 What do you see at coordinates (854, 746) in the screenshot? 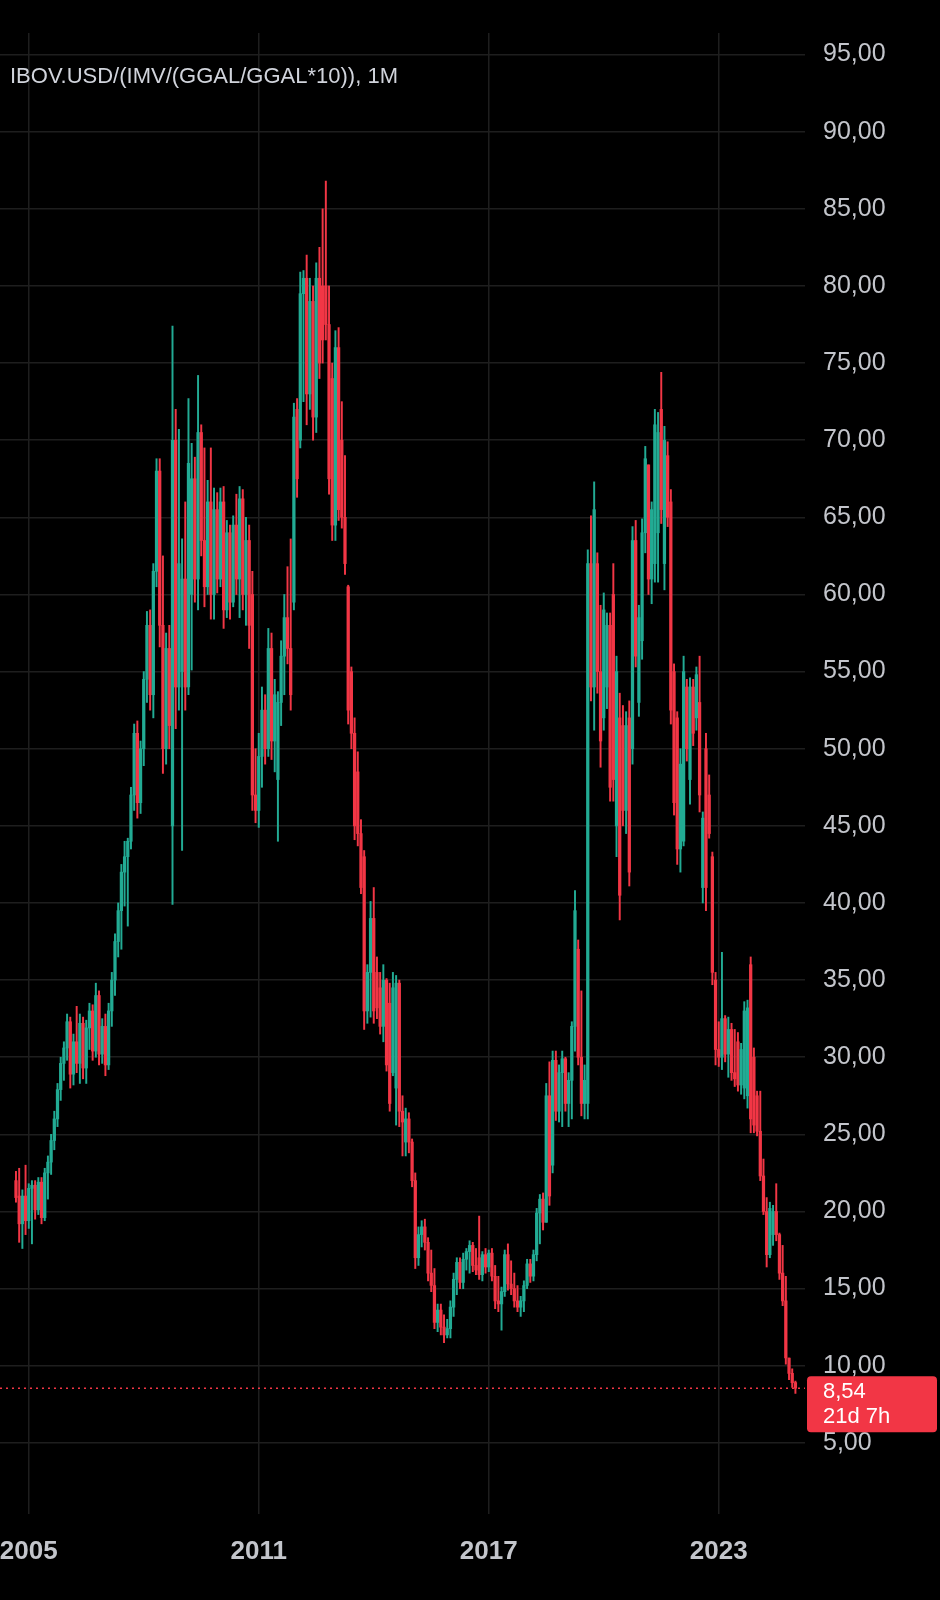
I see `y-tick-label: 50,00` at bounding box center [854, 746].